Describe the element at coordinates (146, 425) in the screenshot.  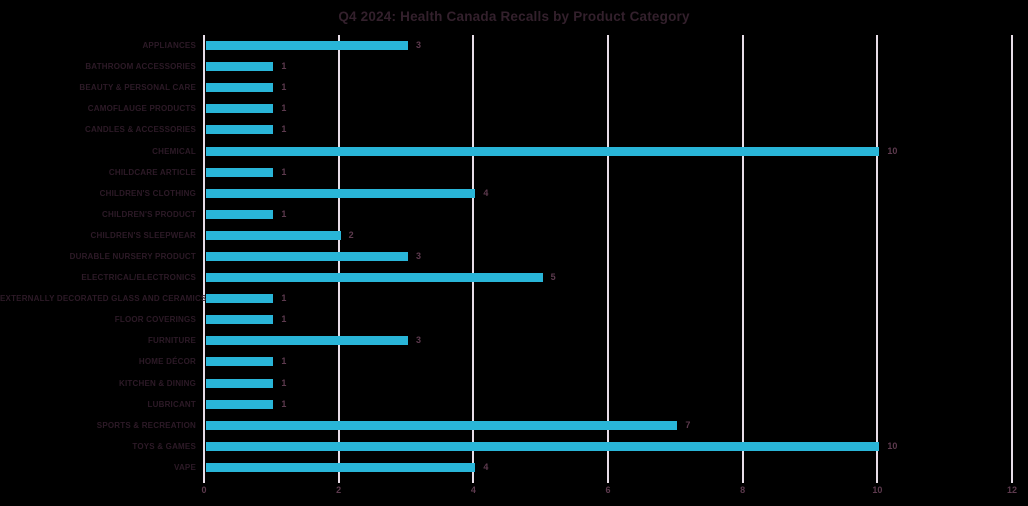
I see `category-label: SPORTS & RECREATION` at that location.